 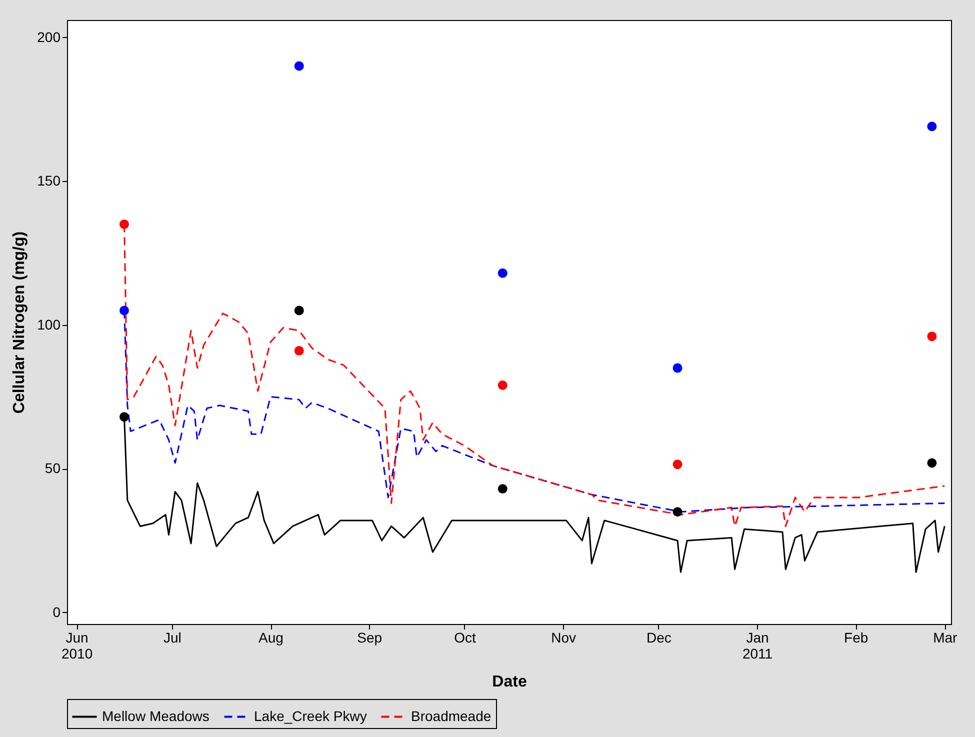 What do you see at coordinates (465, 638) in the screenshot?
I see `x-tick-label: Oct` at bounding box center [465, 638].